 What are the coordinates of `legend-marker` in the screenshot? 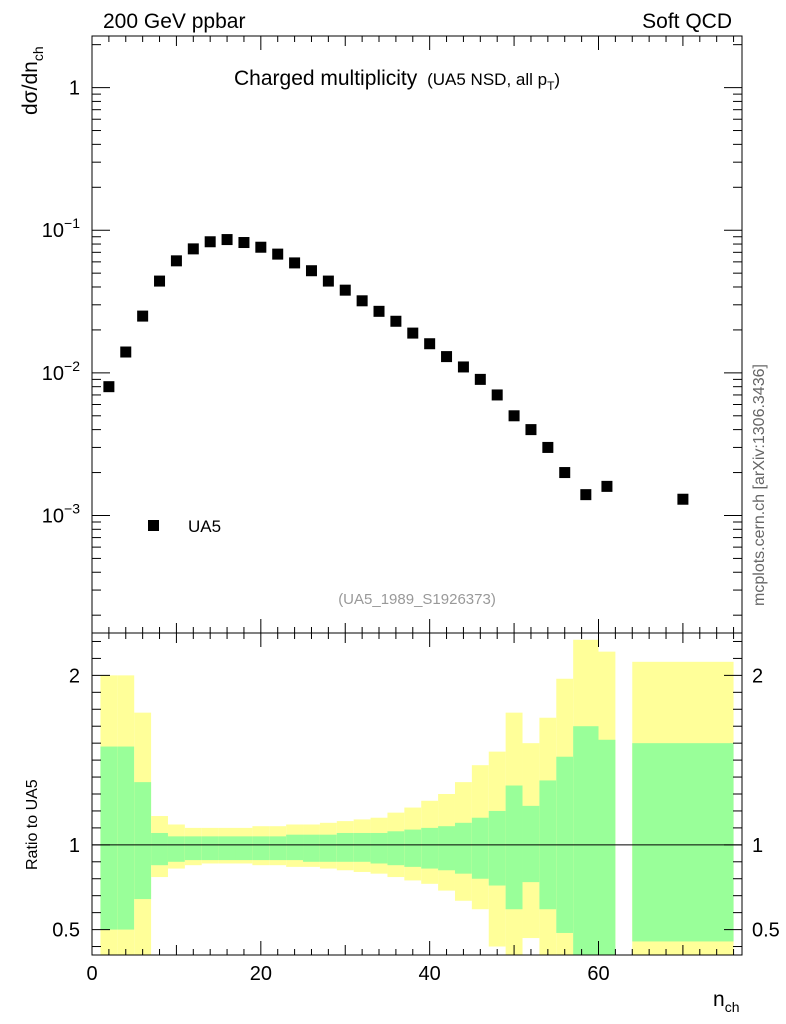 It's located at (153, 525).